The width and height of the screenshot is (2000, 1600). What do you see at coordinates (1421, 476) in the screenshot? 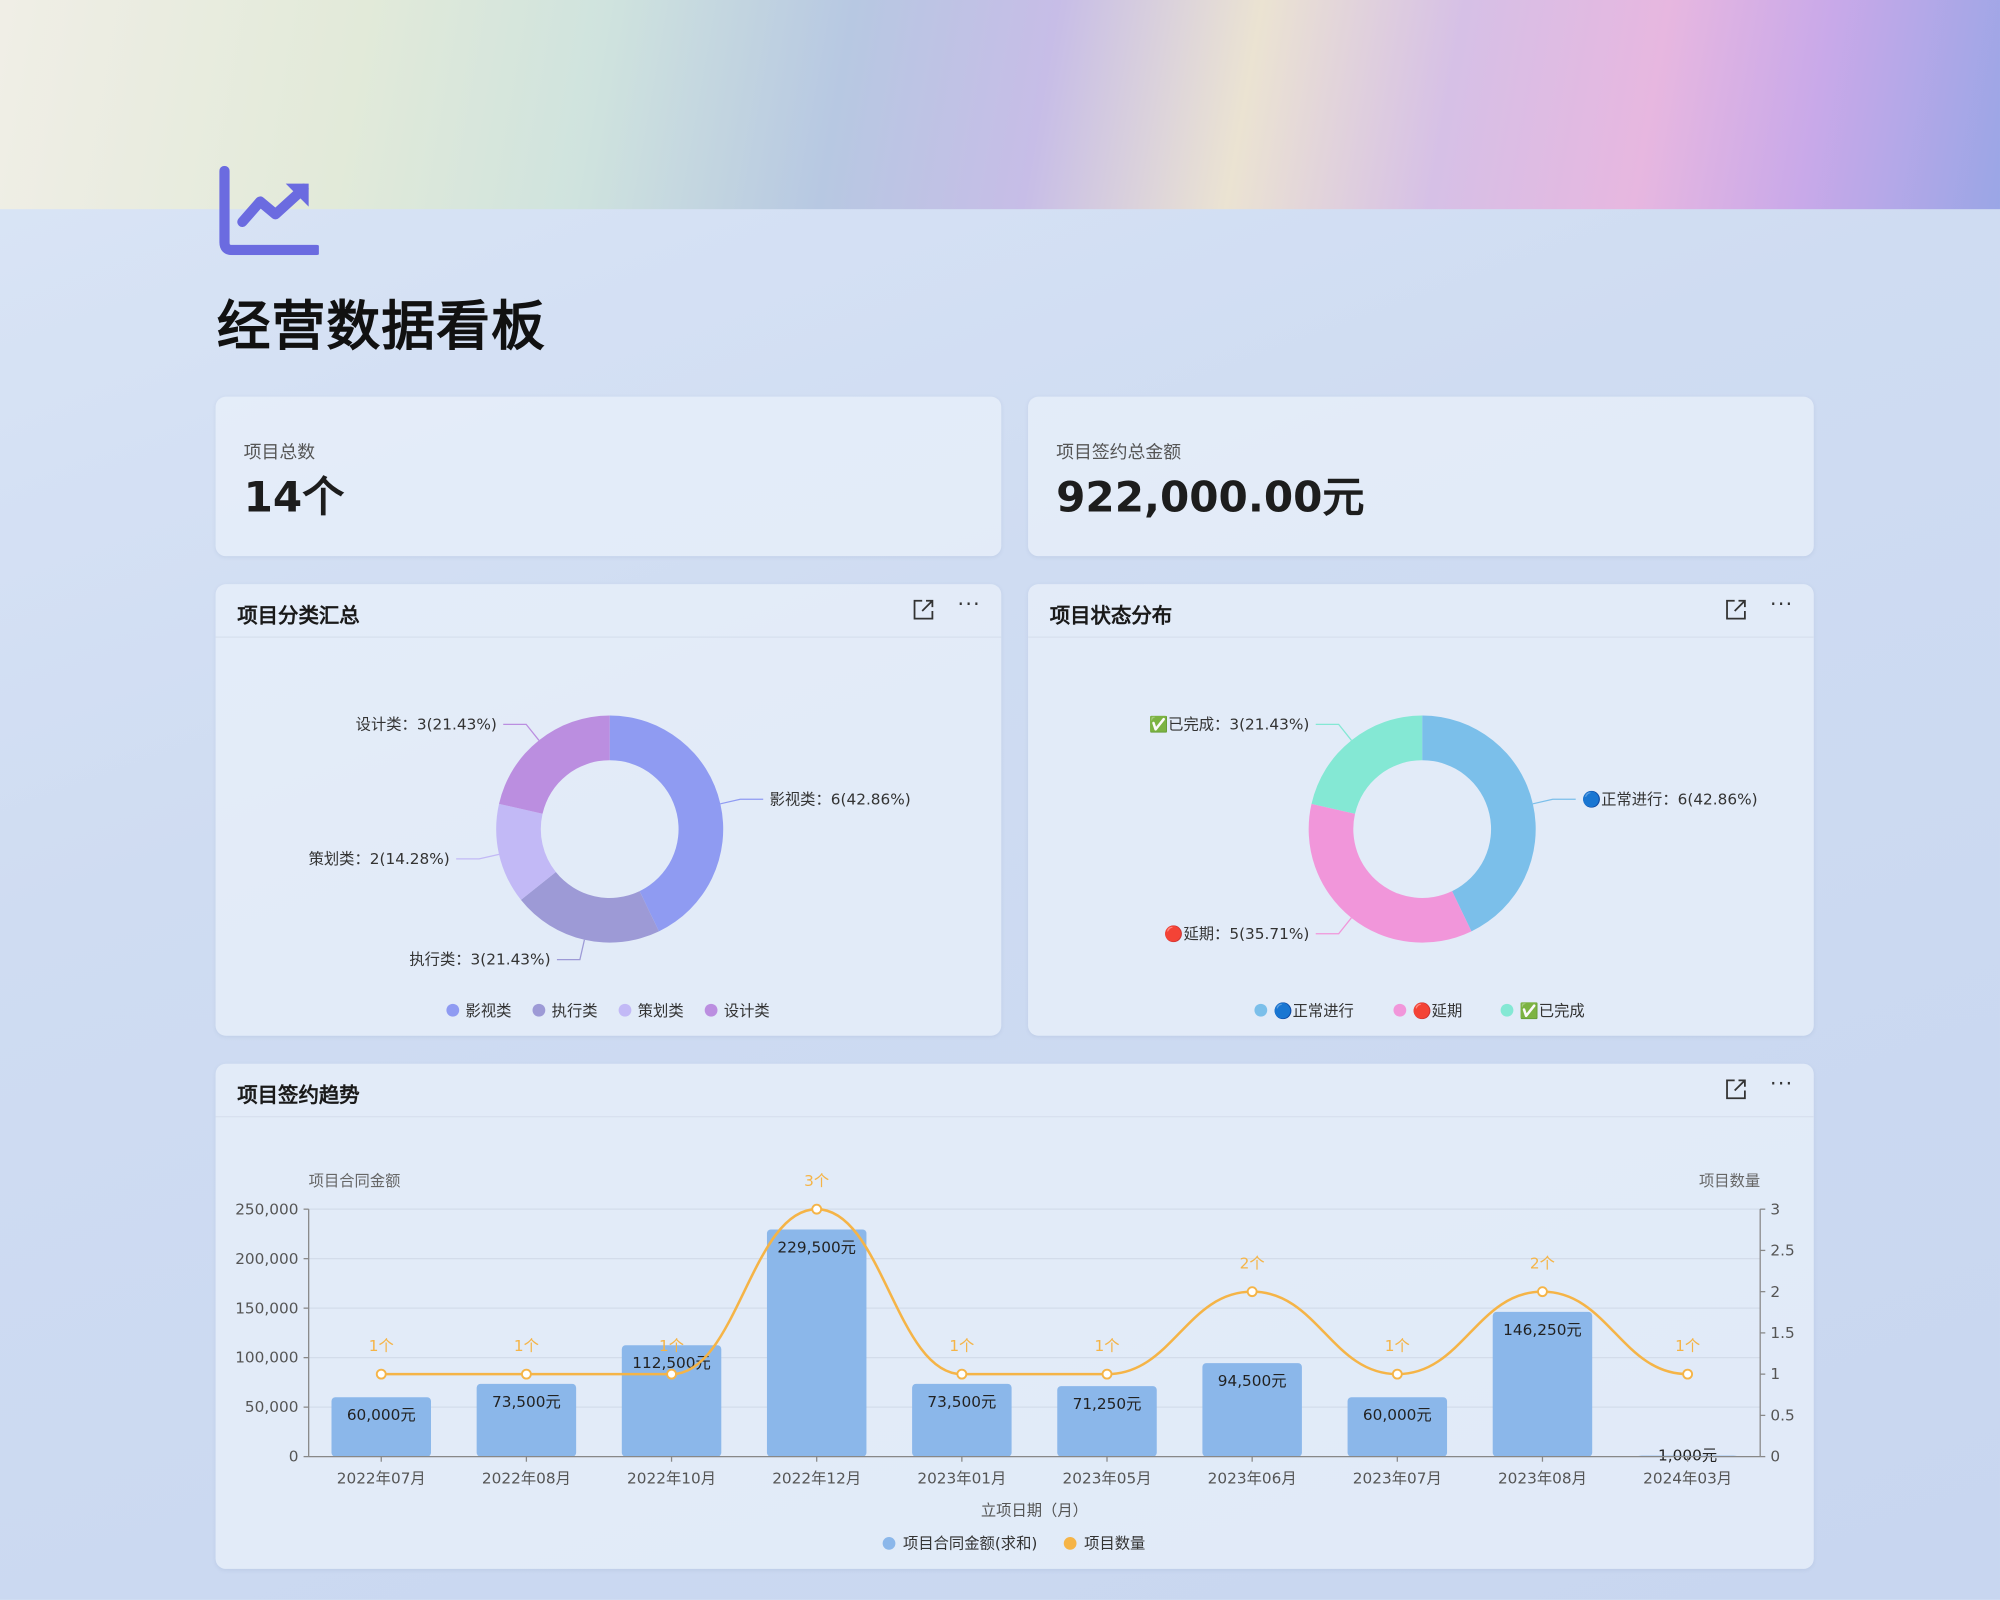
I see `kpi-card-contract-total: 项目签约总金额 922,000.00元` at bounding box center [1421, 476].